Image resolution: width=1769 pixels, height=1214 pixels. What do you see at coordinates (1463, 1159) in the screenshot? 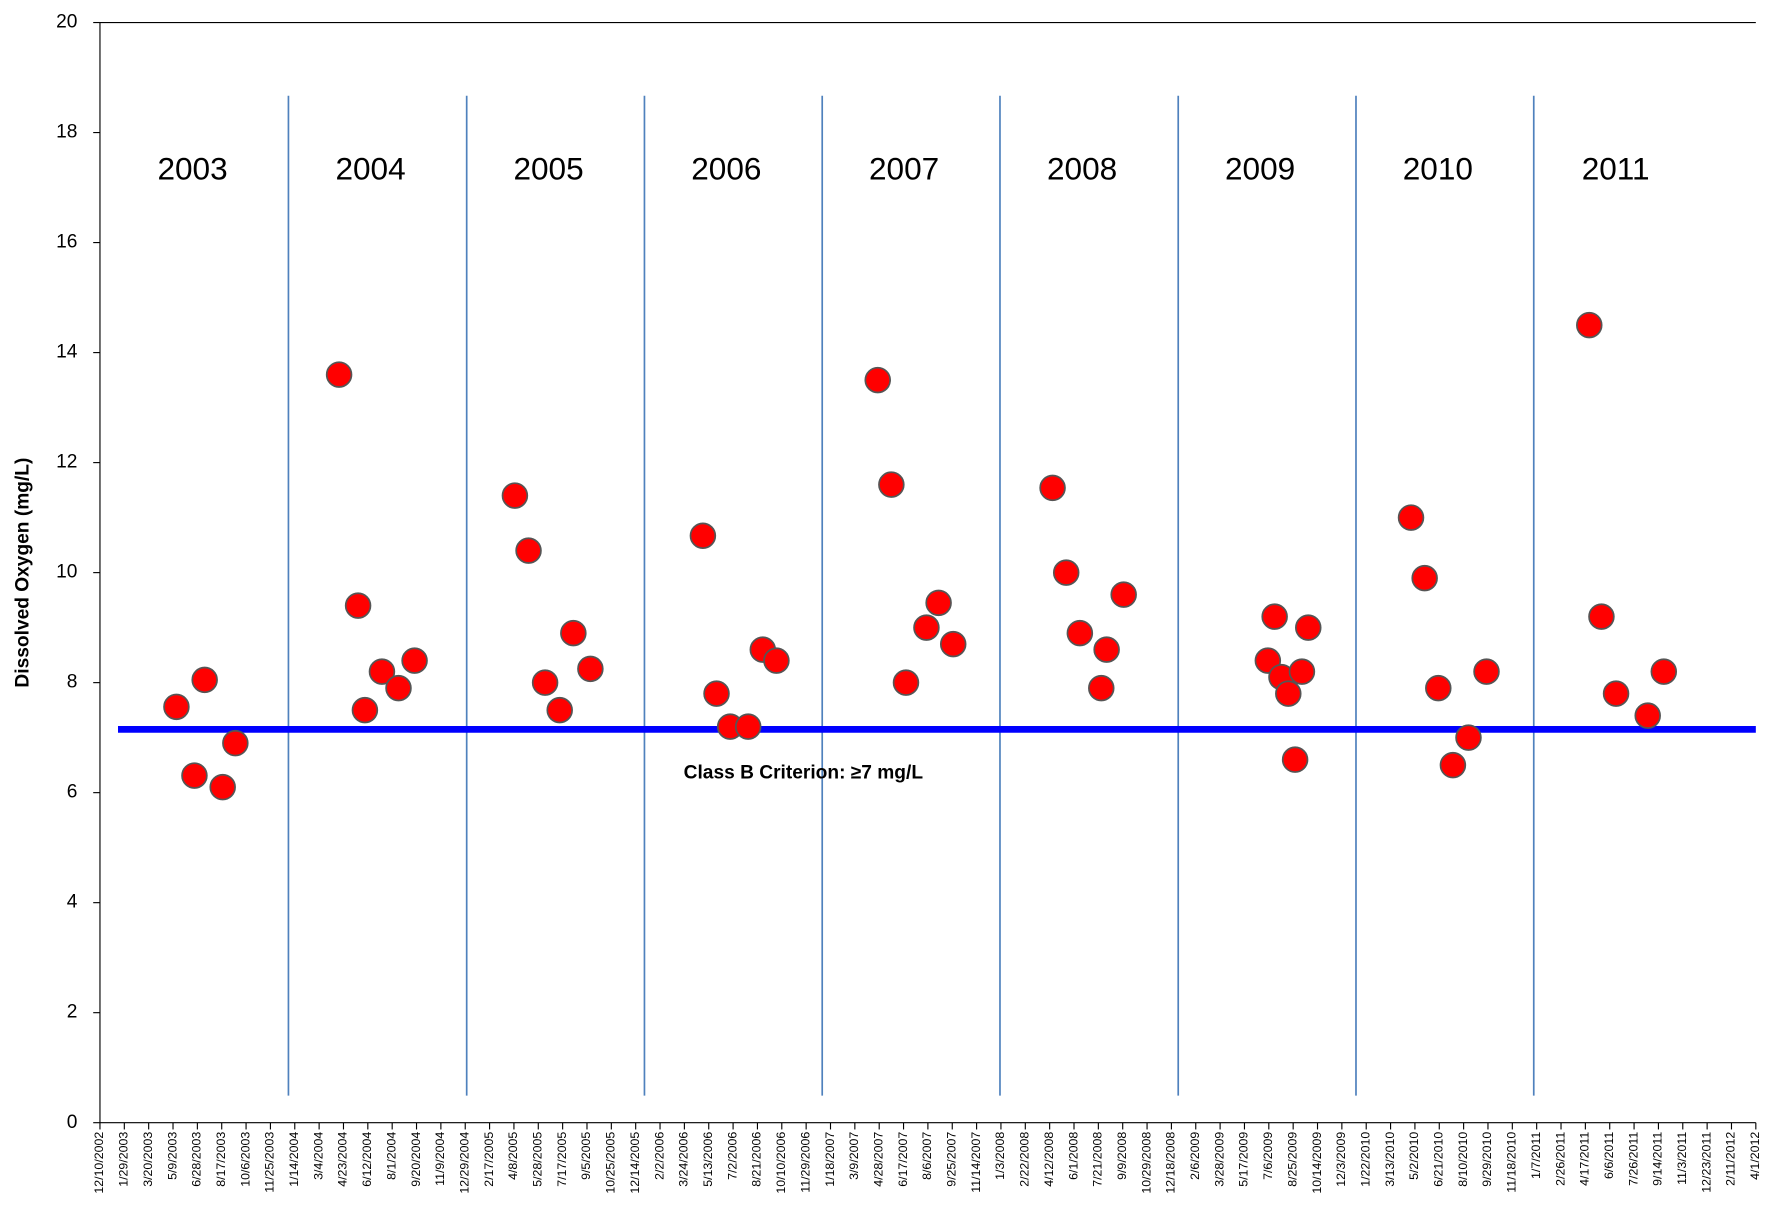
I see `x-tick-label: 8/10/2010` at bounding box center [1463, 1159].